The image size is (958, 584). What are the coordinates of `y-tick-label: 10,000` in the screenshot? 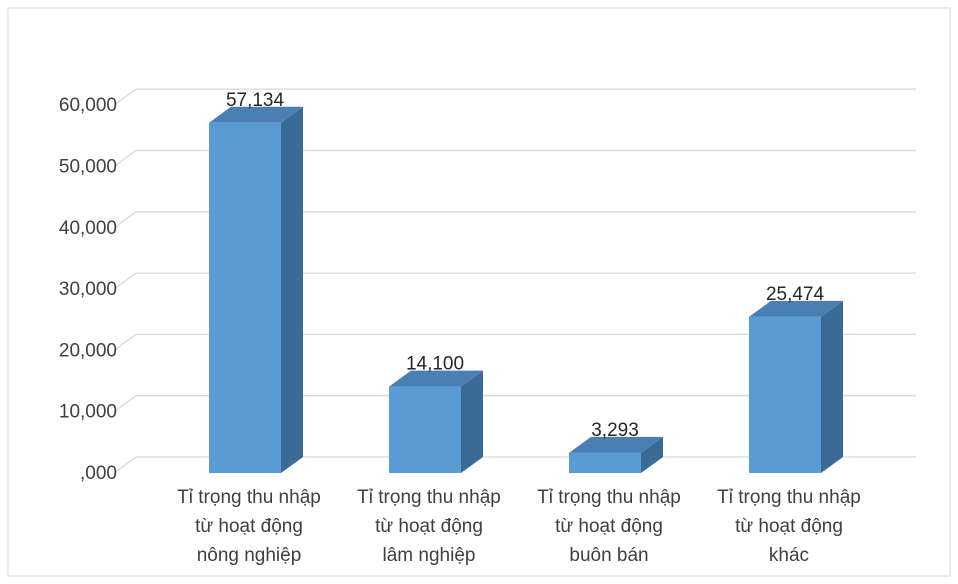 It's located at (88, 412).